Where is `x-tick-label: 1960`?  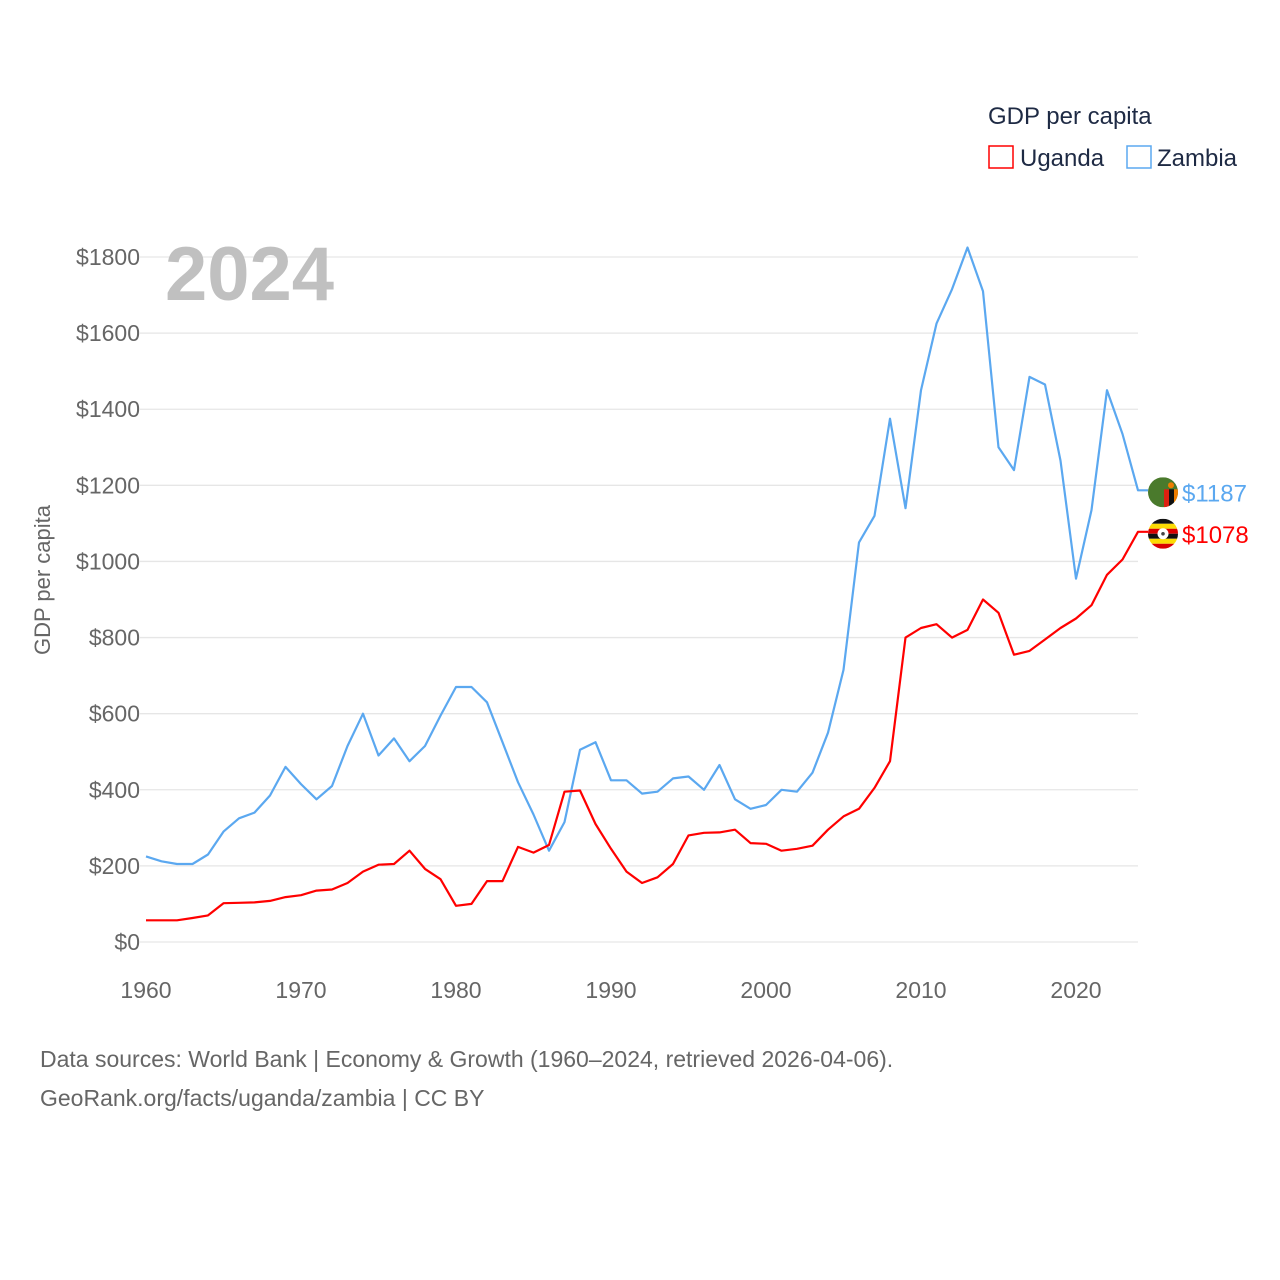
x-tick-label: 1960 is located at coordinates (145, 990).